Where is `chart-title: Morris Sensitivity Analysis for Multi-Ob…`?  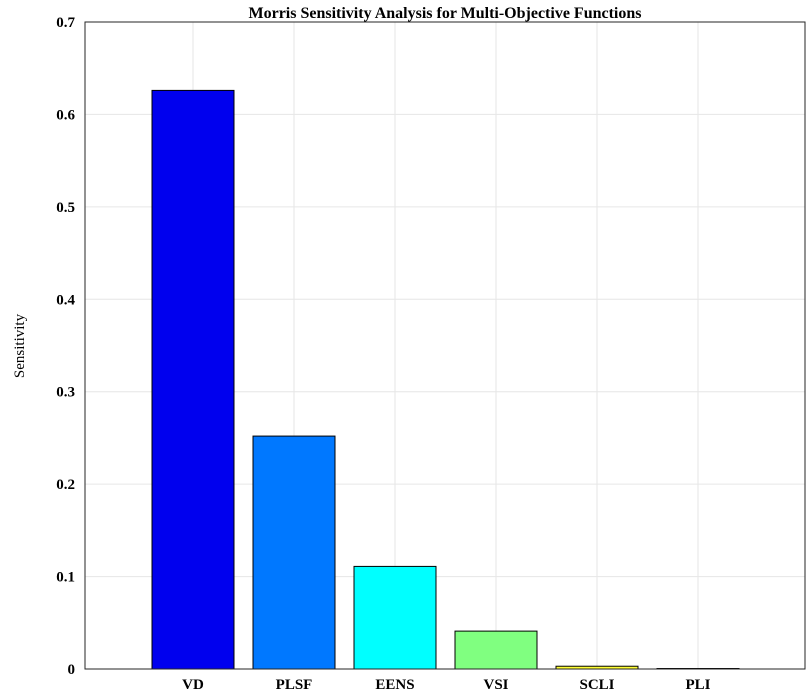
chart-title: Morris Sensitivity Analysis for Multi-Ob… is located at coordinates (444, 13).